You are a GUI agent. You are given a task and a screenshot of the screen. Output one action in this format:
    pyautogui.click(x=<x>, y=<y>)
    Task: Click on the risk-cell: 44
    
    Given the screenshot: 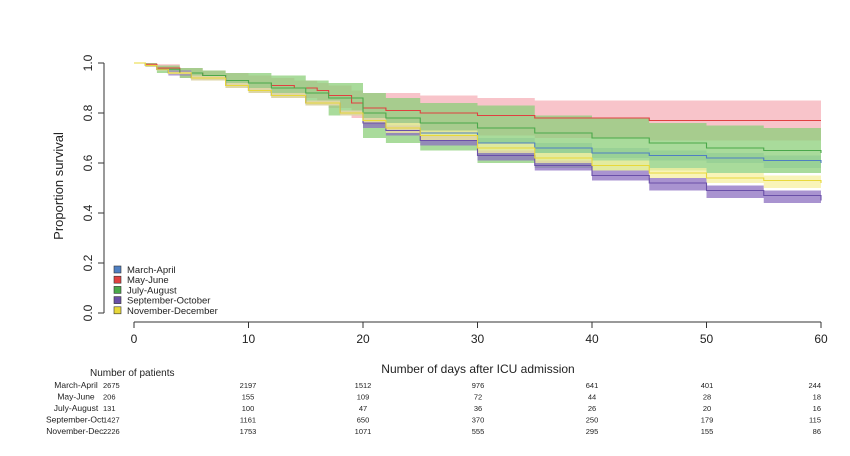 What is the action you would take?
    pyautogui.click(x=592, y=397)
    